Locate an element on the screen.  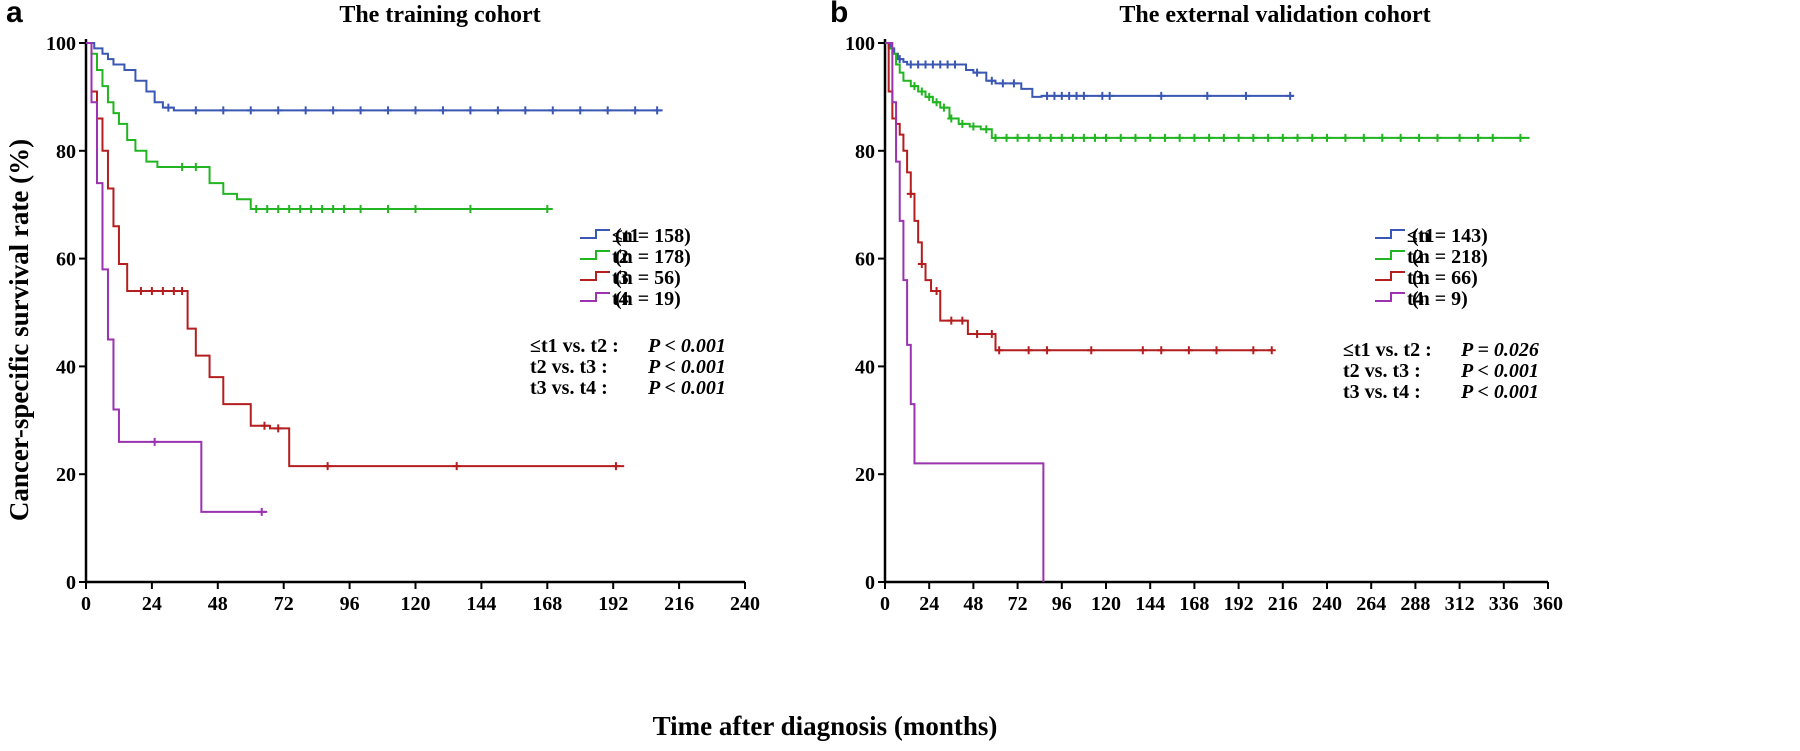
legend-n-label: (n = 9) is located at coordinates (1440, 299).